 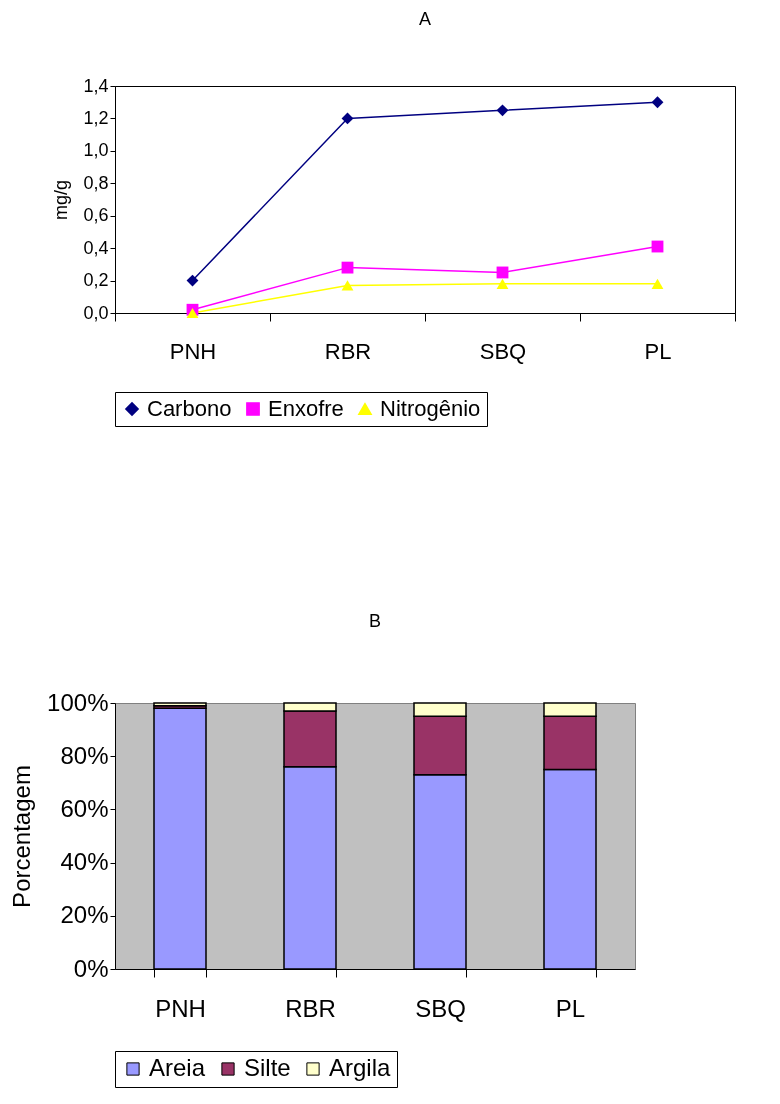 What do you see at coordinates (22, 836) in the screenshot?
I see `y-axis-title: Porcentagem` at bounding box center [22, 836].